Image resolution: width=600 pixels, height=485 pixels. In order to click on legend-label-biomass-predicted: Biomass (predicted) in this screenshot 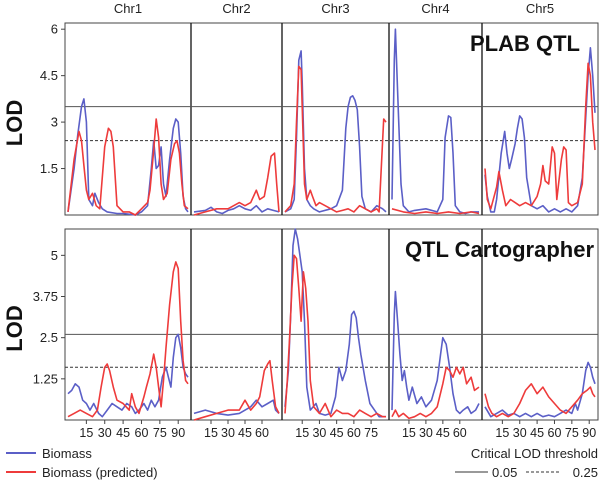, I will do `click(100, 472)`.